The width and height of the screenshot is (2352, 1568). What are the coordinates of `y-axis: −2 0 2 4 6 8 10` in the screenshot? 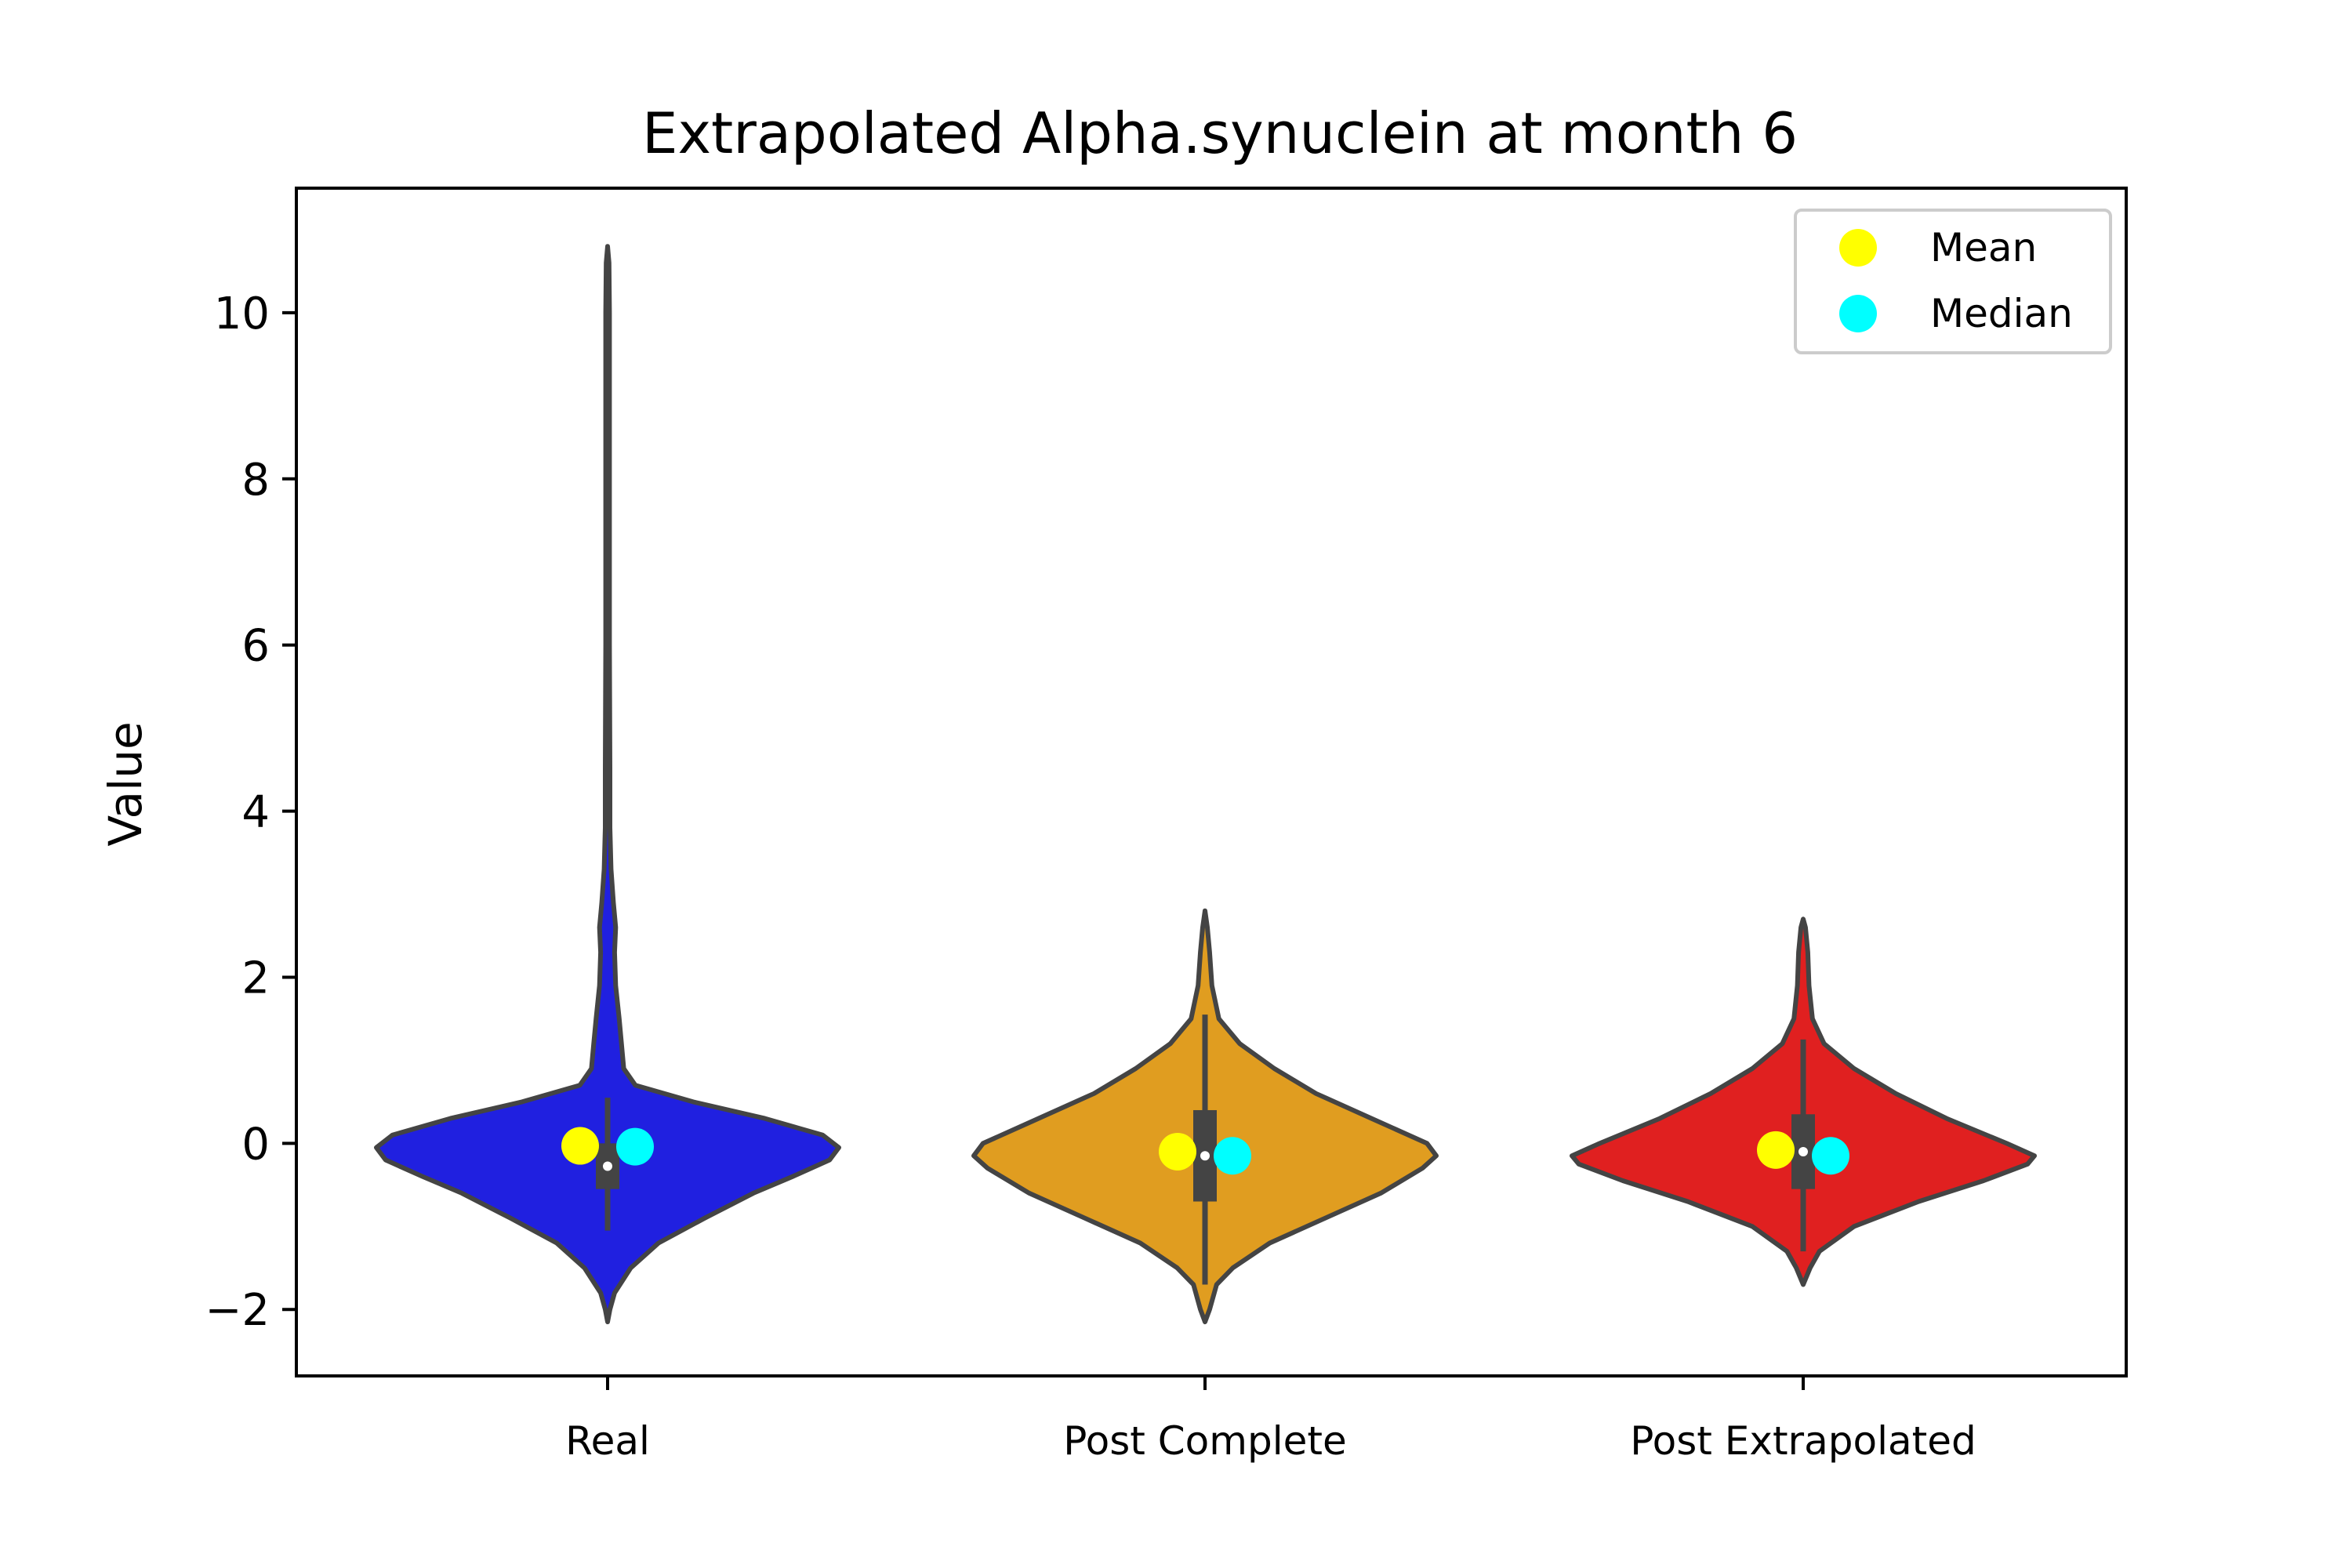 It's located at (250, 812).